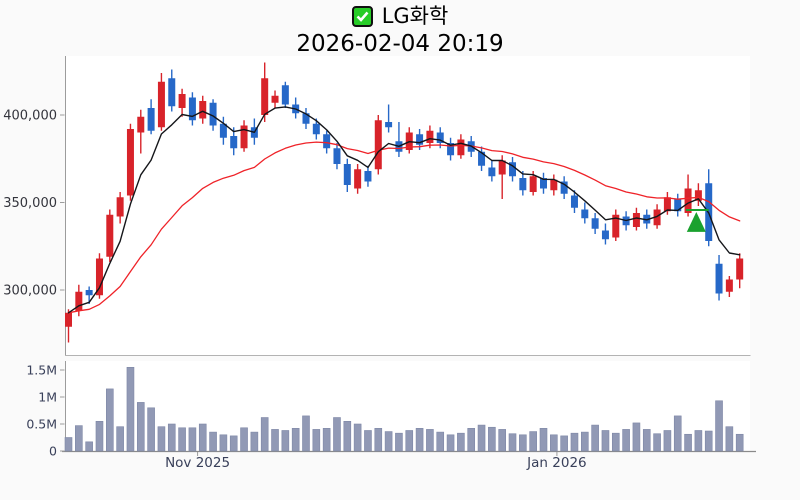 The height and width of the screenshot is (500, 800). I want to click on chart-timestamp: 2026-02-04 20:19, so click(400, 44).